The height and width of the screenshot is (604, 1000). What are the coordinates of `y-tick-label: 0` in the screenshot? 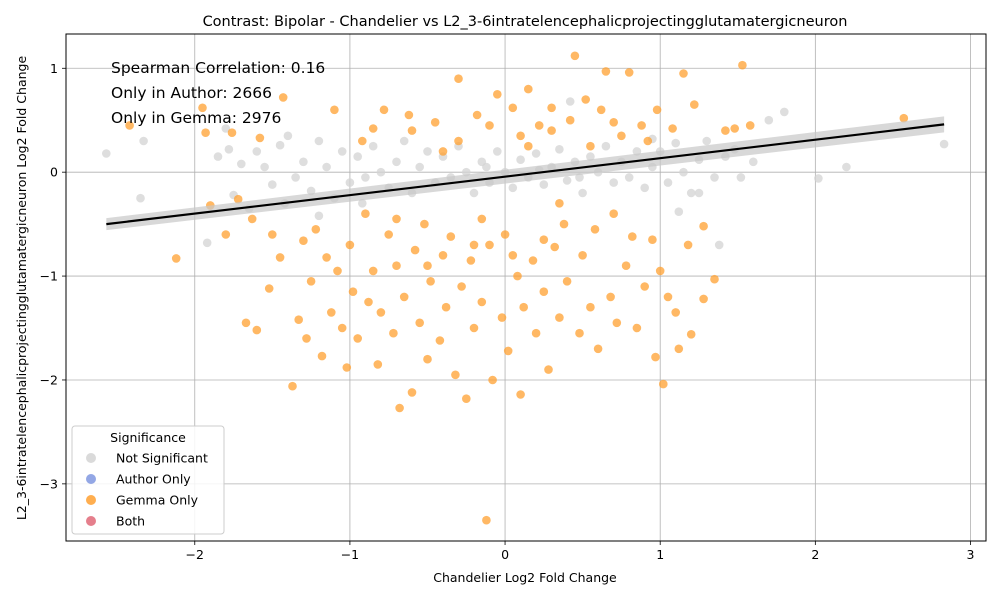 It's located at (54, 172).